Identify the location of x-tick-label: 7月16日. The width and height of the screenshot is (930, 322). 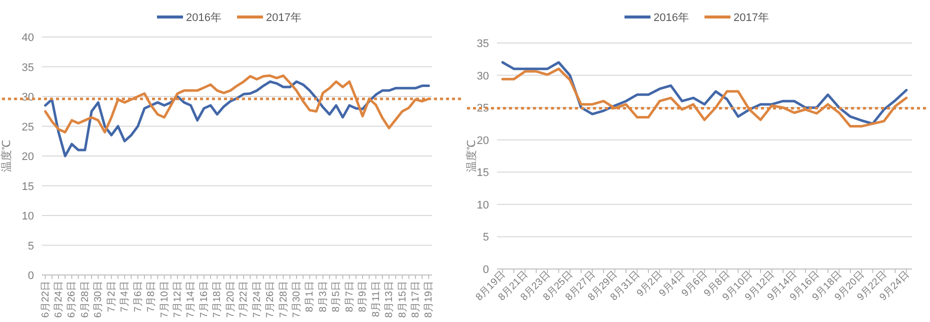
(204, 299).